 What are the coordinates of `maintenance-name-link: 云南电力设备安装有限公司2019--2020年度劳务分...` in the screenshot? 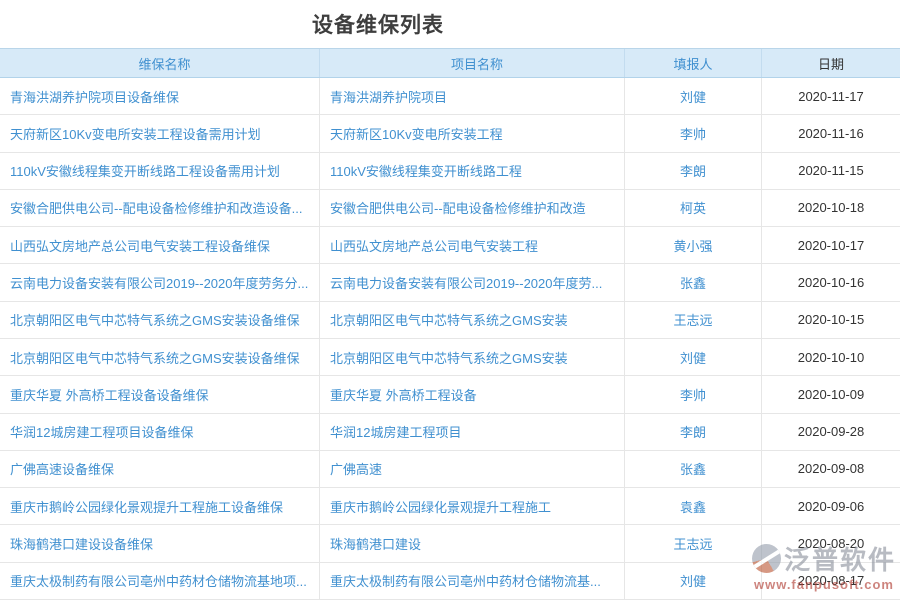 It's located at (160, 282).